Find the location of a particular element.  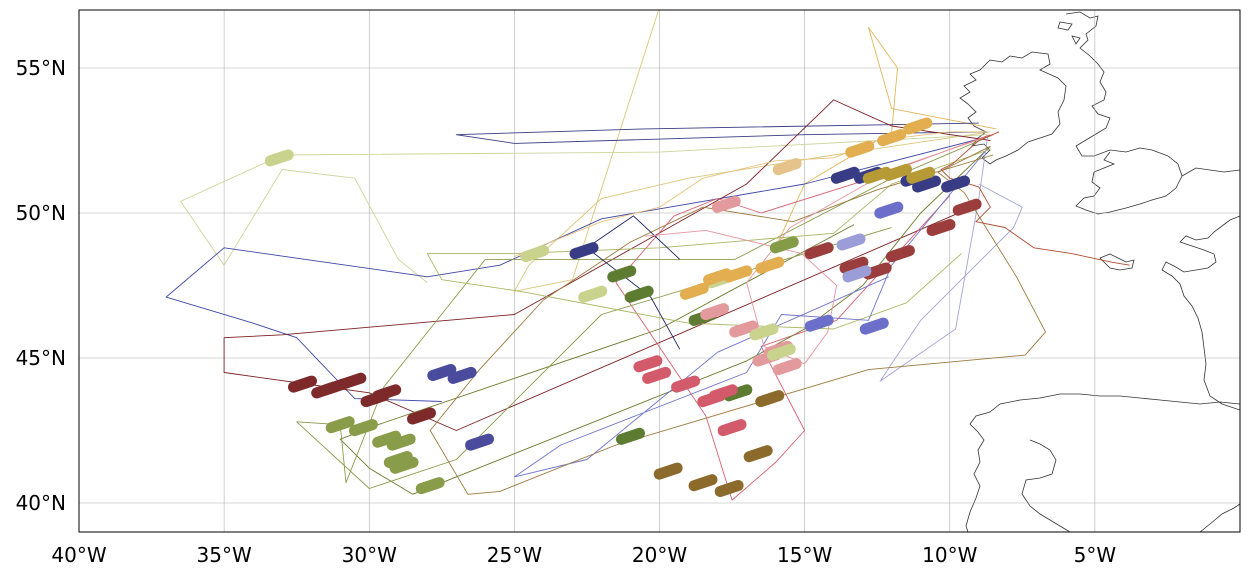

coastline-great-britain is located at coordinates (1124, 113).